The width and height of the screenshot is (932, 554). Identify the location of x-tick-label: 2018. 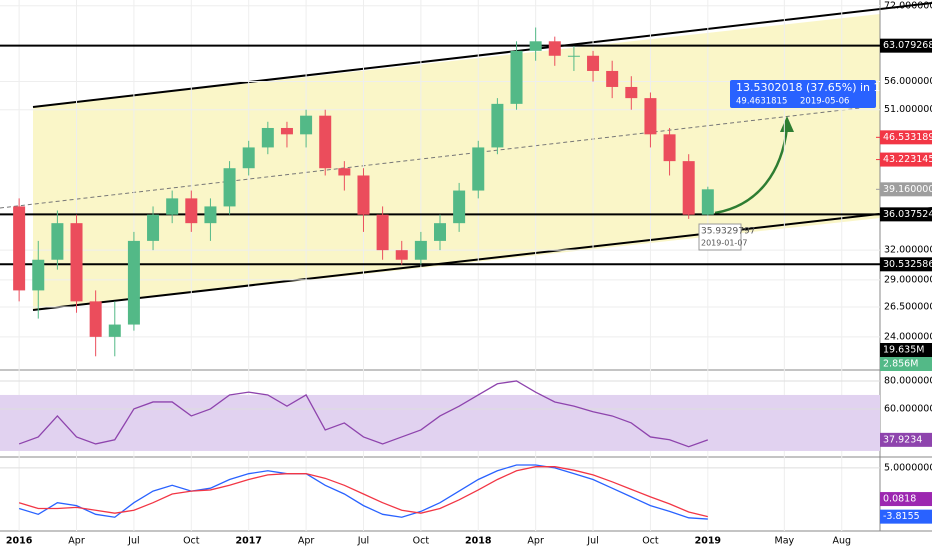
(478, 541).